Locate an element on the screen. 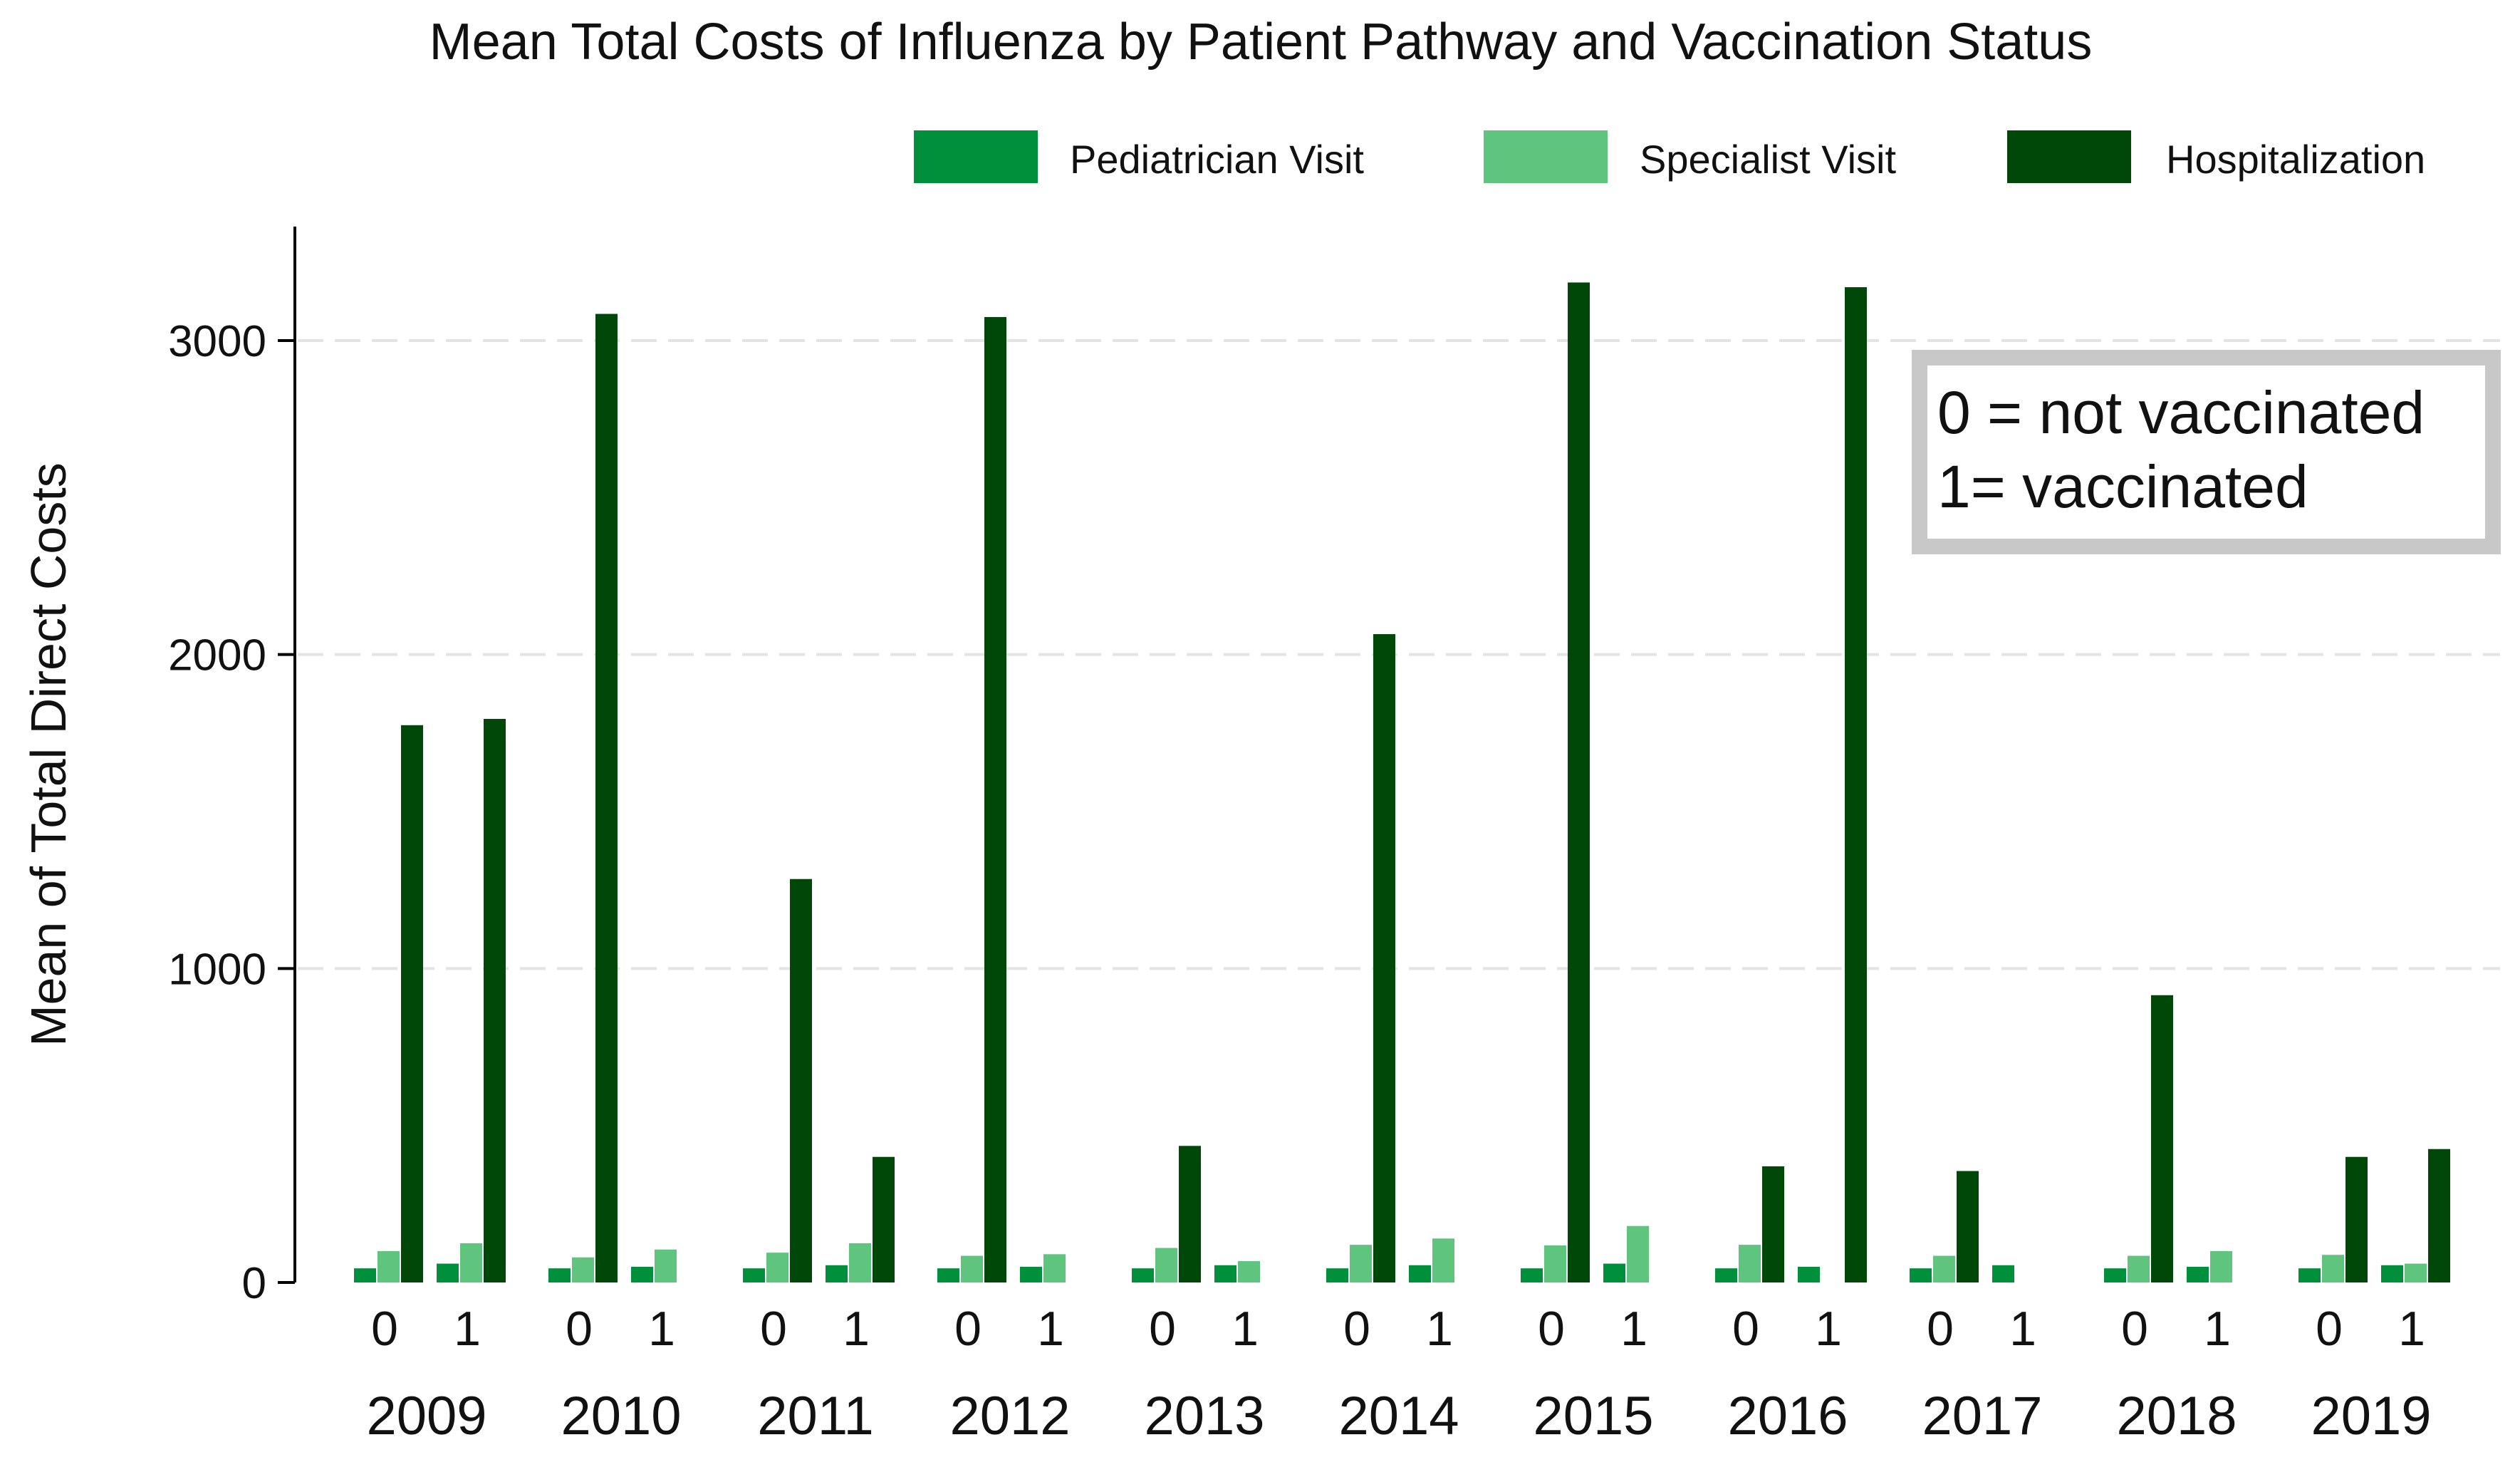  x-status-label-2015-0: 0 is located at coordinates (1551, 1329).